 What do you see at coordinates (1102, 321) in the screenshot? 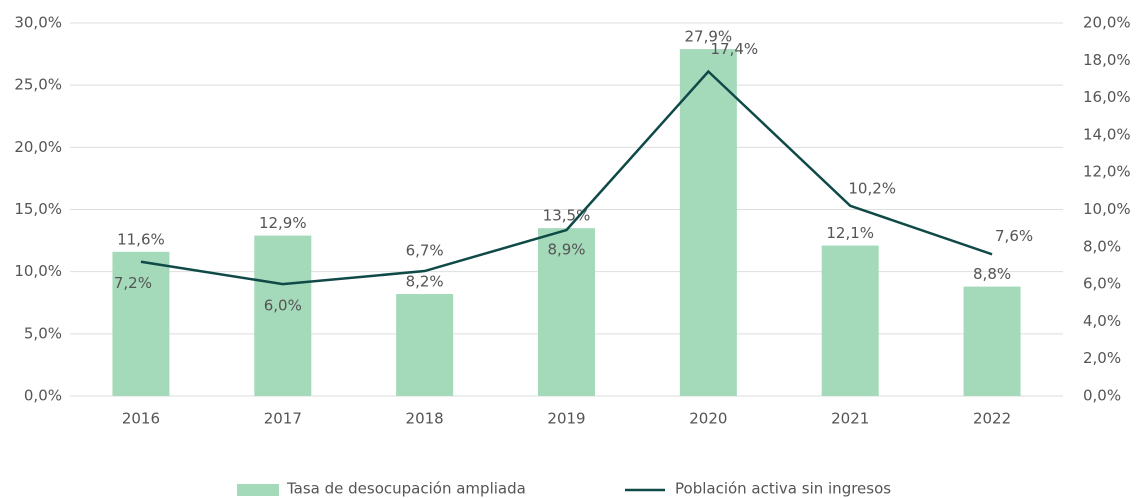
I see `y2-tick-label: 4,0%` at bounding box center [1102, 321].